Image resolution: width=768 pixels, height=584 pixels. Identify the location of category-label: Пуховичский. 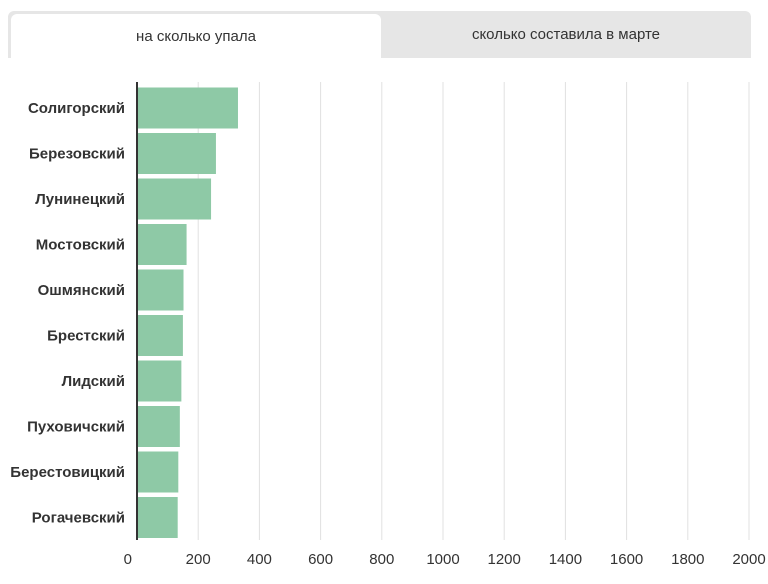
(76, 427).